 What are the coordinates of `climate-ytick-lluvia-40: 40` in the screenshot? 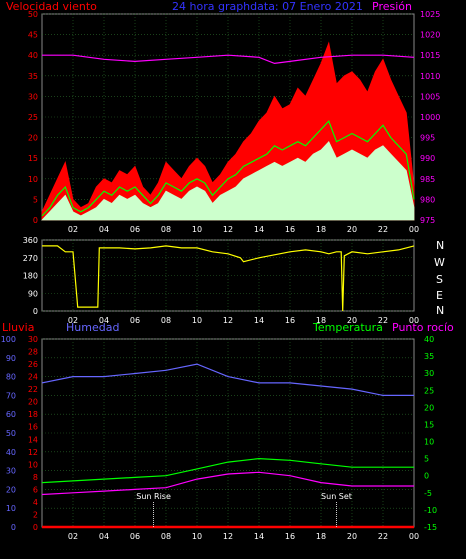 It's located at (11, 452).